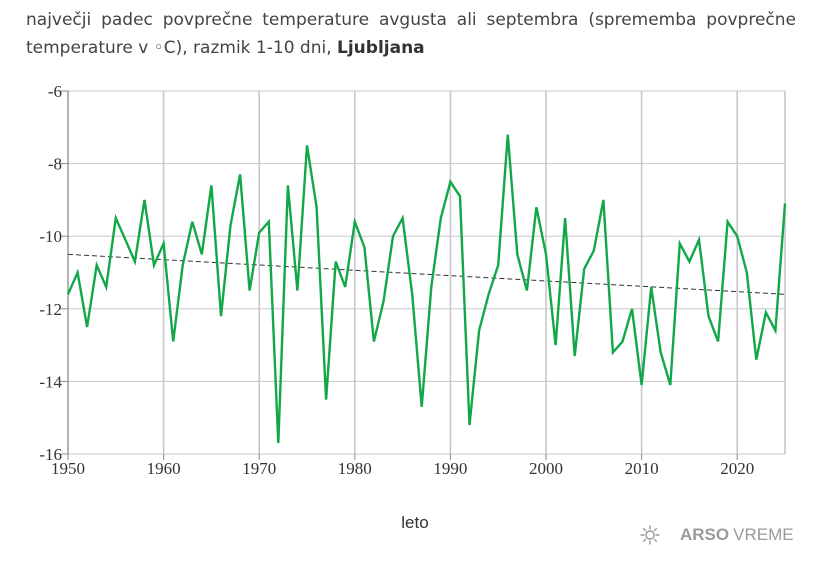 This screenshot has height=563, width=820. I want to click on x-axis-label: leto, so click(414, 522).